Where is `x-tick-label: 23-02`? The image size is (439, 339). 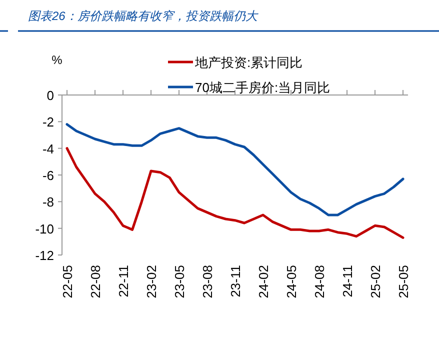
x-tick-label: 23-02 is located at coordinates (151, 281).